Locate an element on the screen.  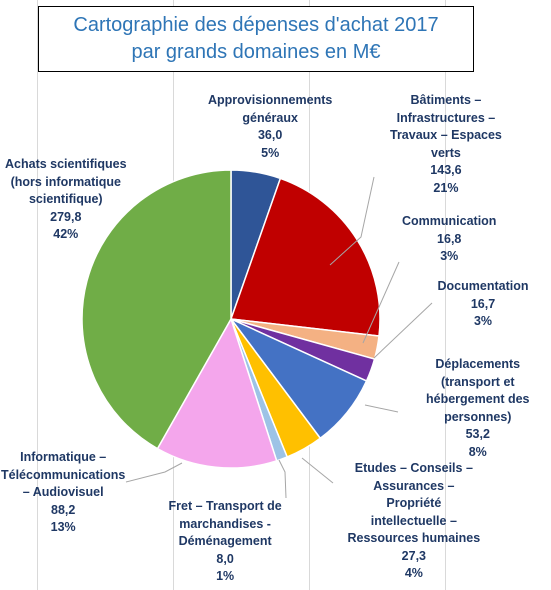
slice-label-line: Communication is located at coordinates (449, 221).